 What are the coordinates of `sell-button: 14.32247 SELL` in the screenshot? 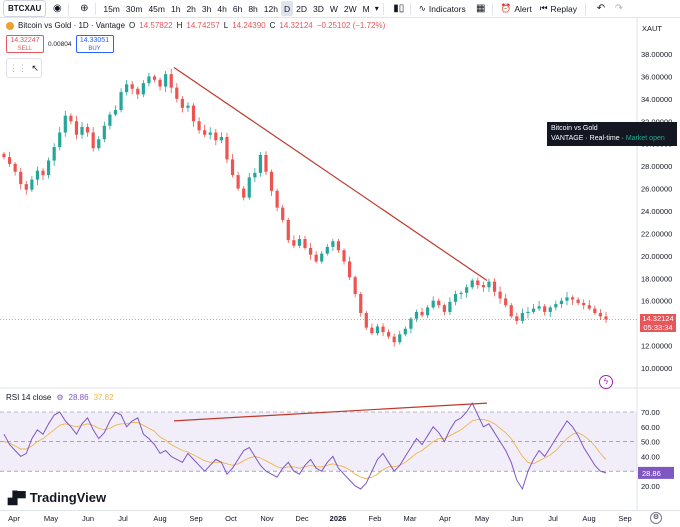 It's located at (25, 44).